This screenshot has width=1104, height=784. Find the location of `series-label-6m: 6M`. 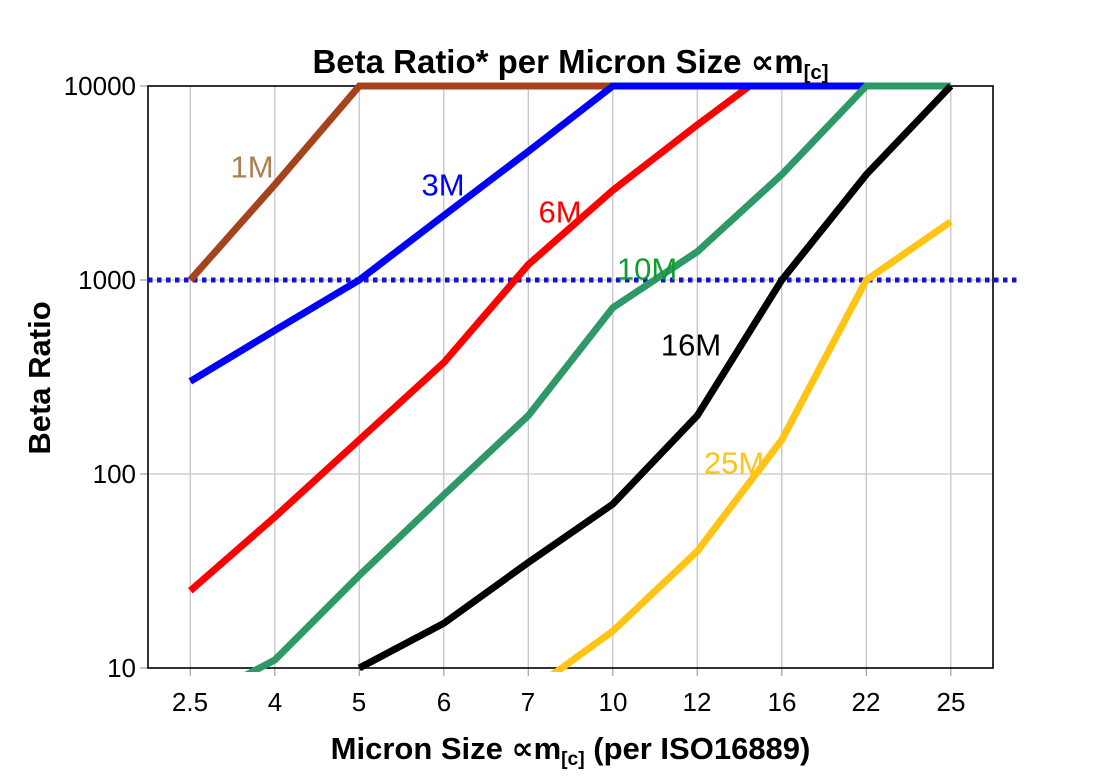

series-label-6m: 6M is located at coordinates (560, 212).